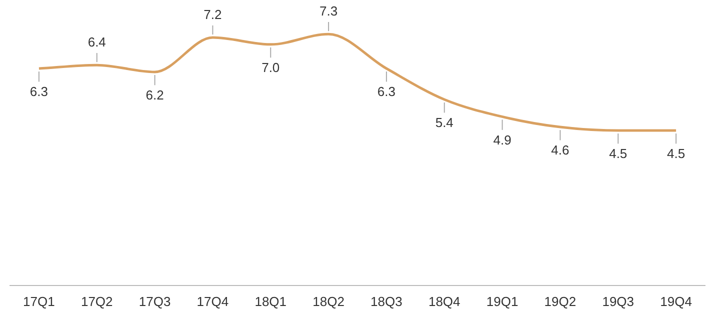  I want to click on x-tick-label: 17Q4, so click(212, 301).